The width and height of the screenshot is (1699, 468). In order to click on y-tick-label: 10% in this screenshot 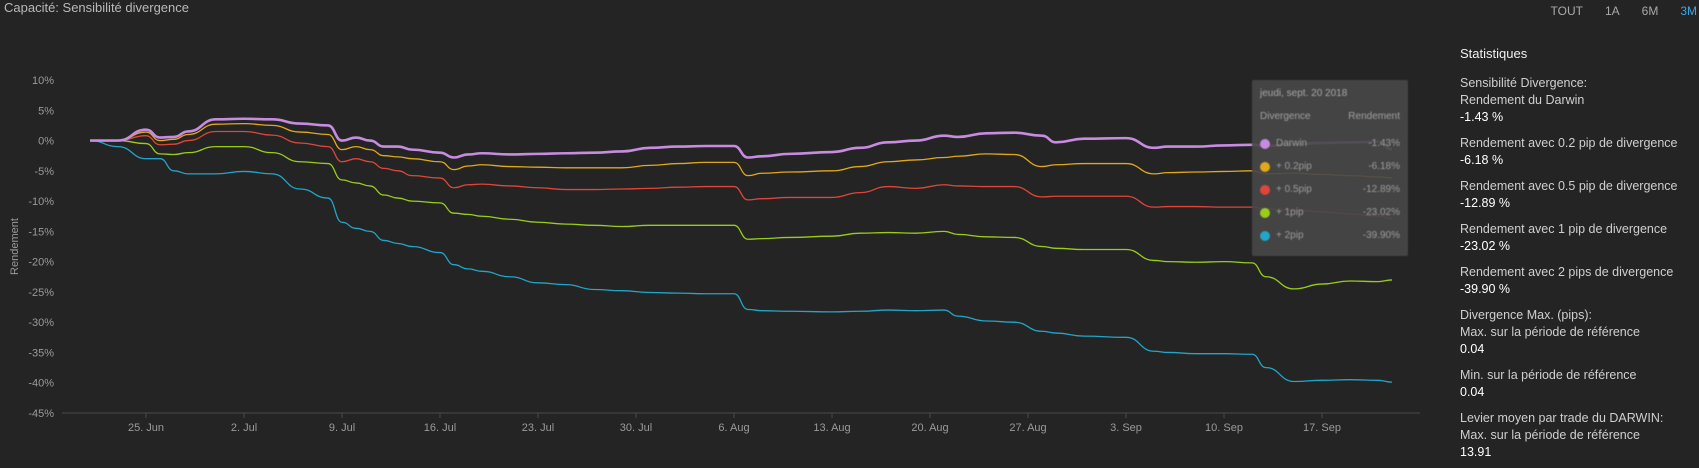, I will do `click(43, 81)`.